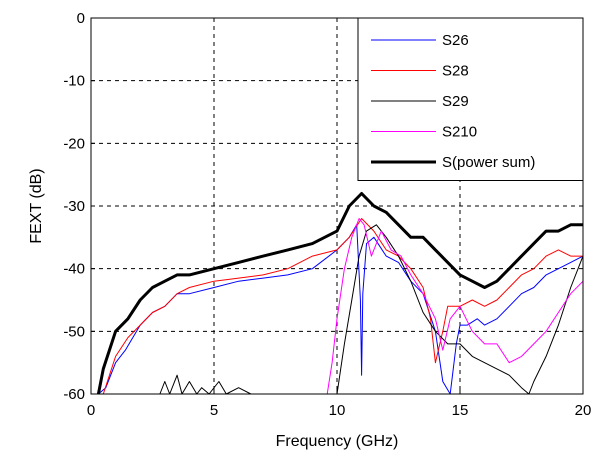 The height and width of the screenshot is (453, 596). Describe the element at coordinates (74, 394) in the screenshot. I see `y-tick-label: -60` at that location.